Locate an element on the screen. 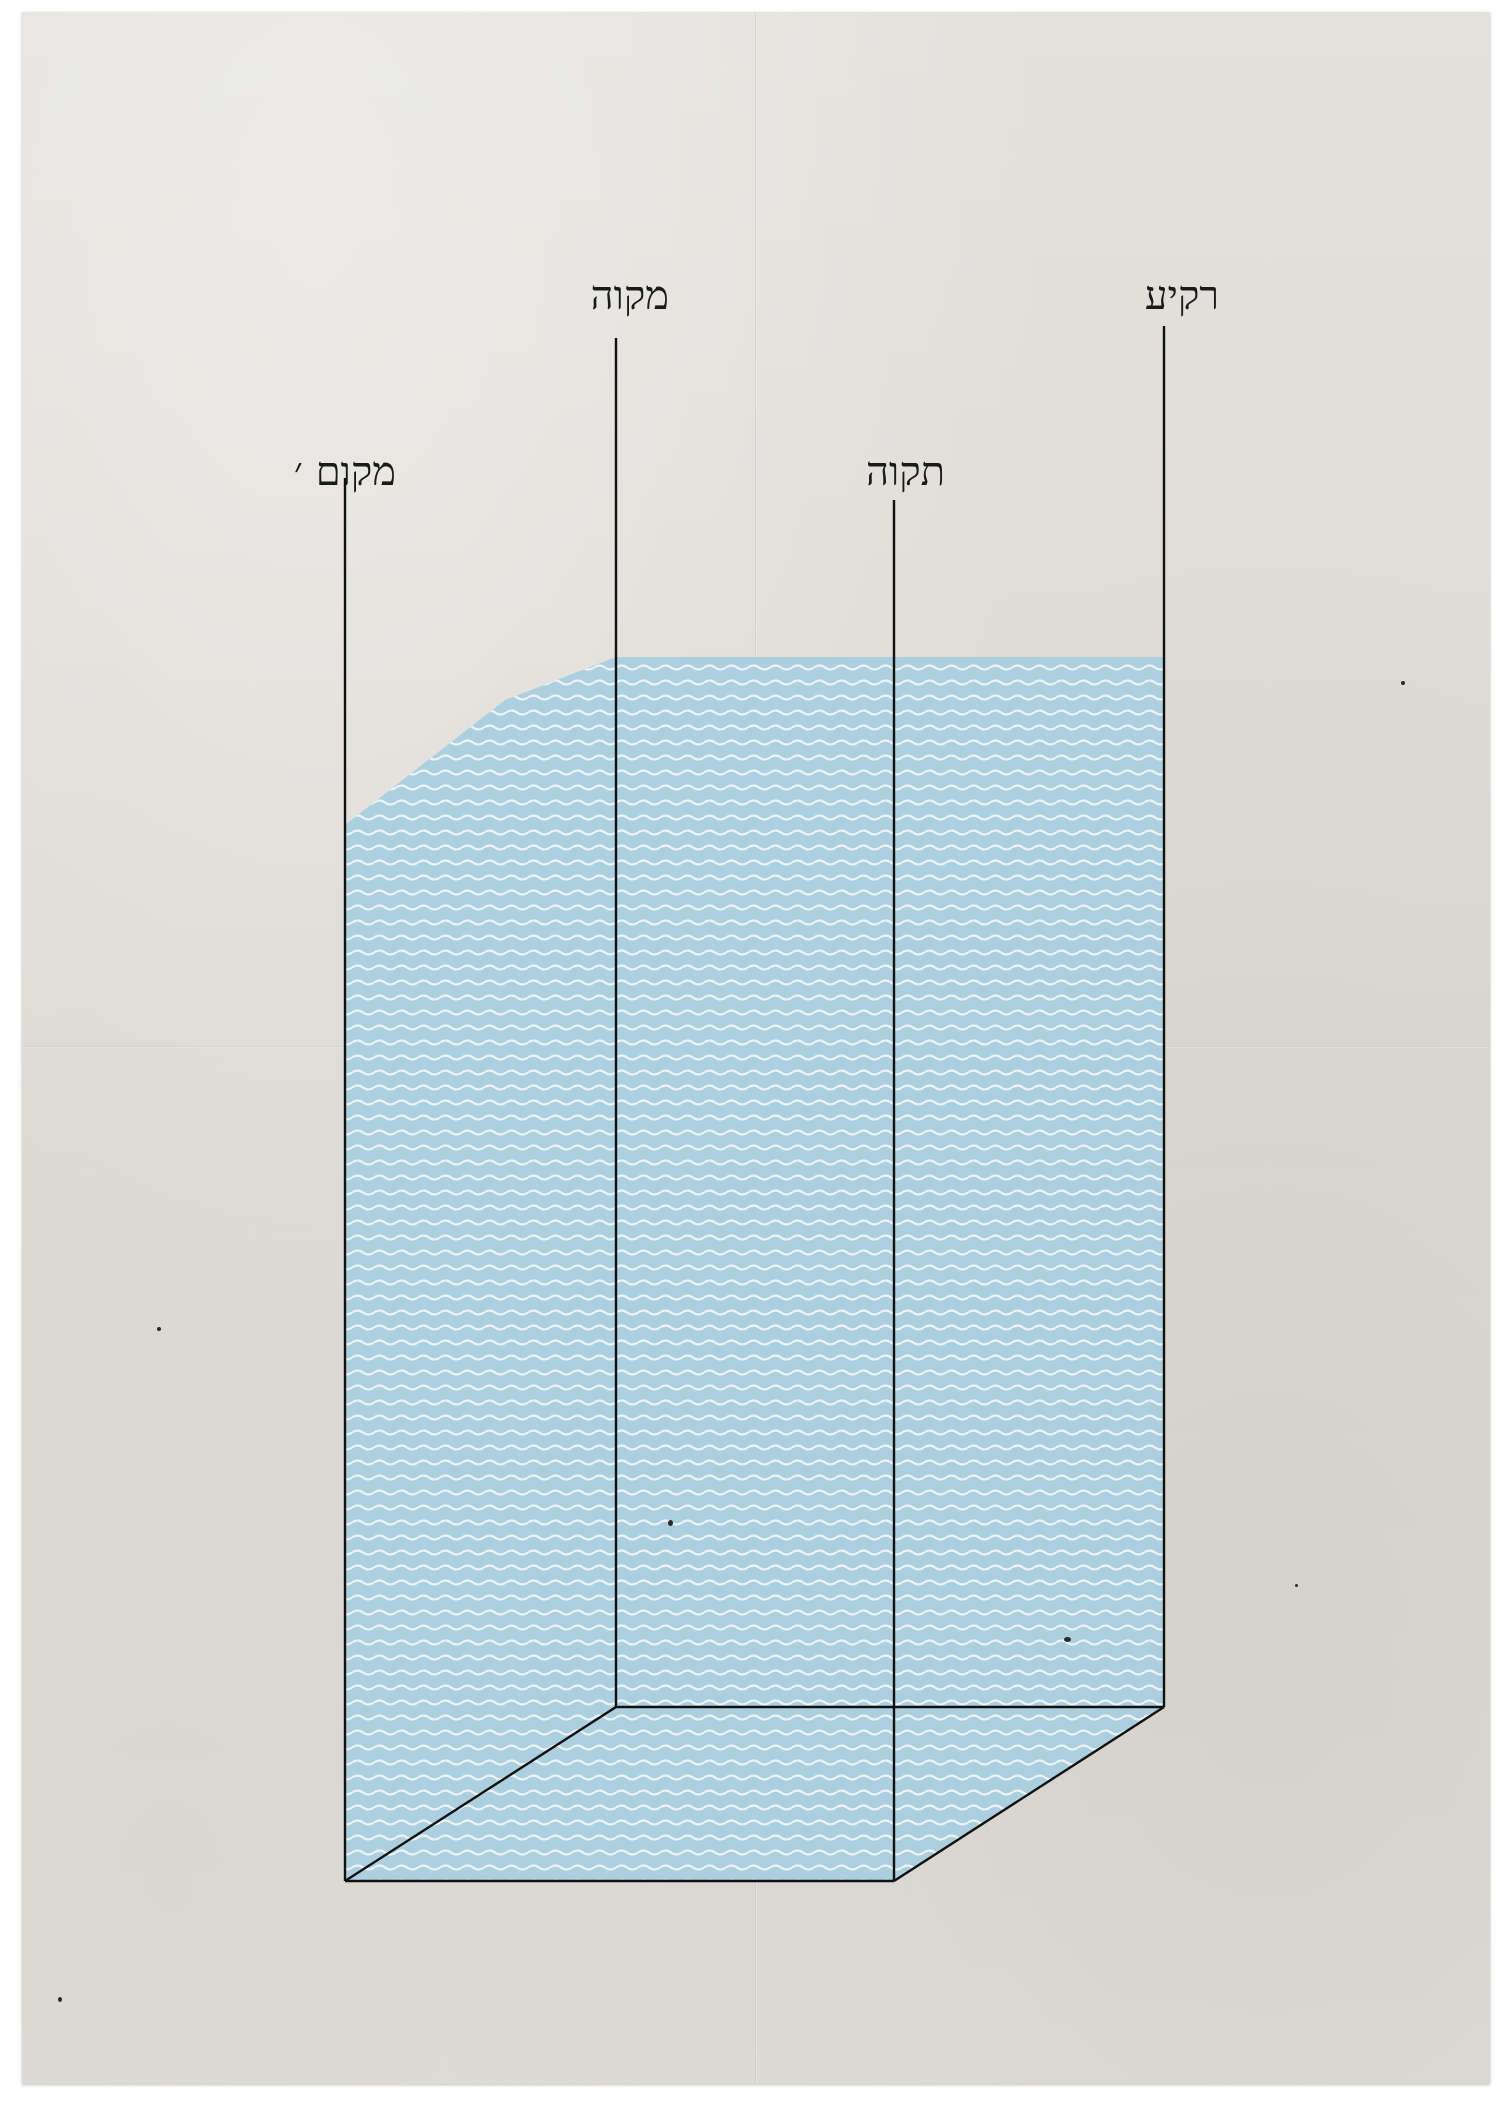 Image resolution: width=1507 pixels, height=2101 pixels. bottom-right-edge is located at coordinates (1029, 1794).